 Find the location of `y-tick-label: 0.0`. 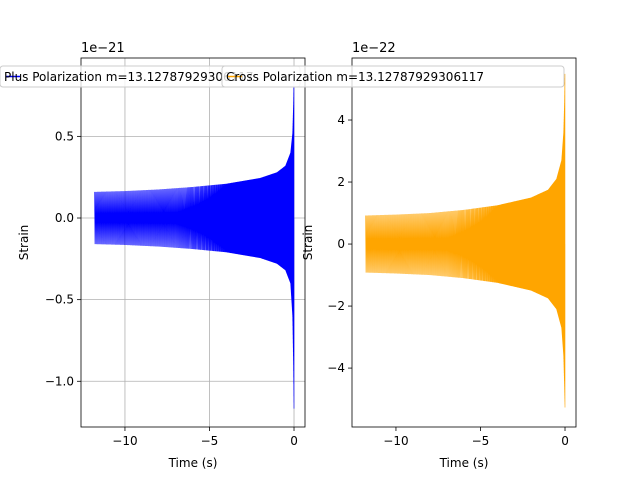

y-tick-label: 0.0 is located at coordinates (64, 218).